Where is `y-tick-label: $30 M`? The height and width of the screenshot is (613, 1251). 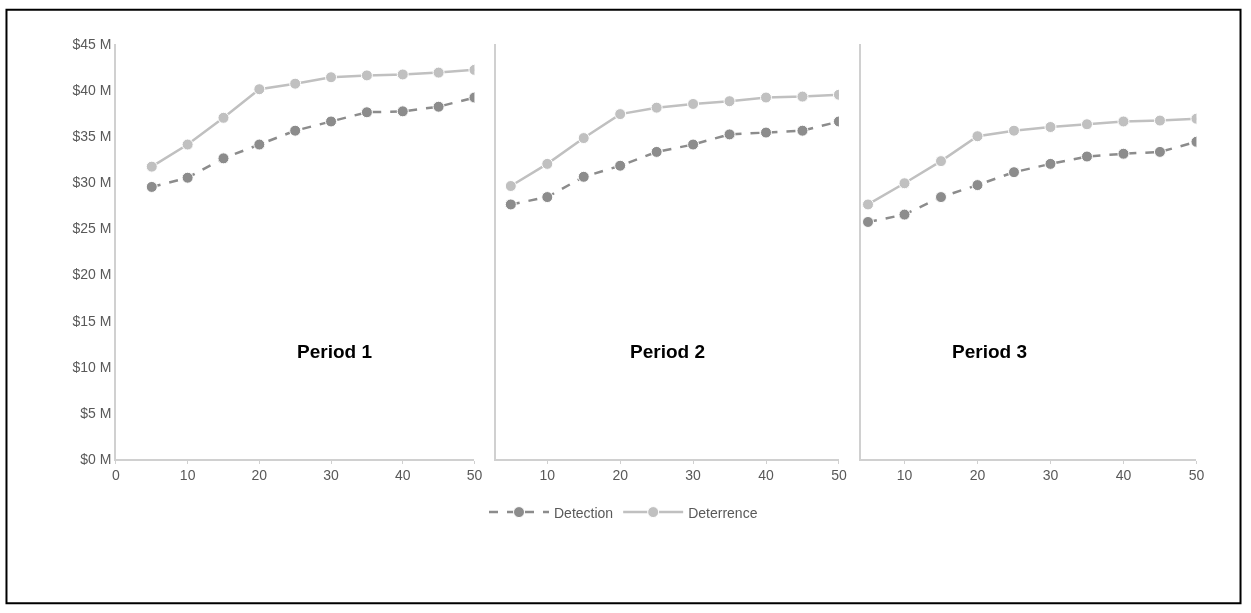
y-tick-label: $30 M is located at coordinates (92, 182).